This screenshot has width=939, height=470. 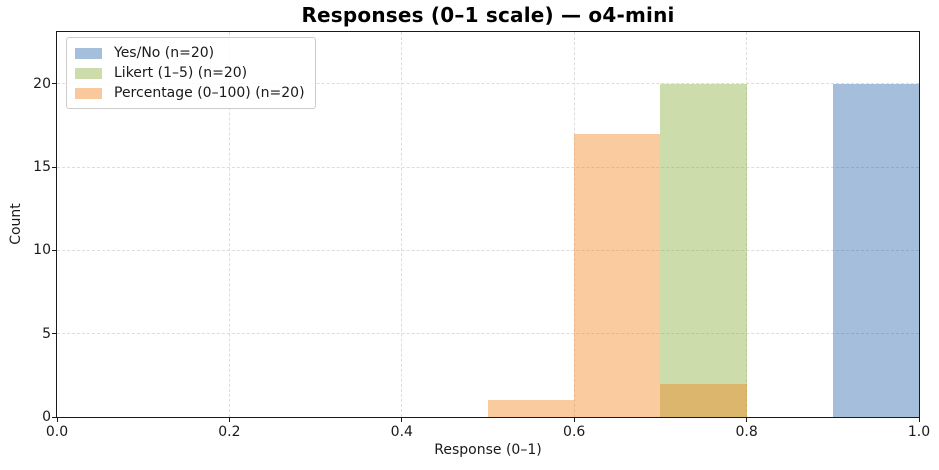 What do you see at coordinates (229, 432) in the screenshot?
I see `x-tick-label: 0.2` at bounding box center [229, 432].